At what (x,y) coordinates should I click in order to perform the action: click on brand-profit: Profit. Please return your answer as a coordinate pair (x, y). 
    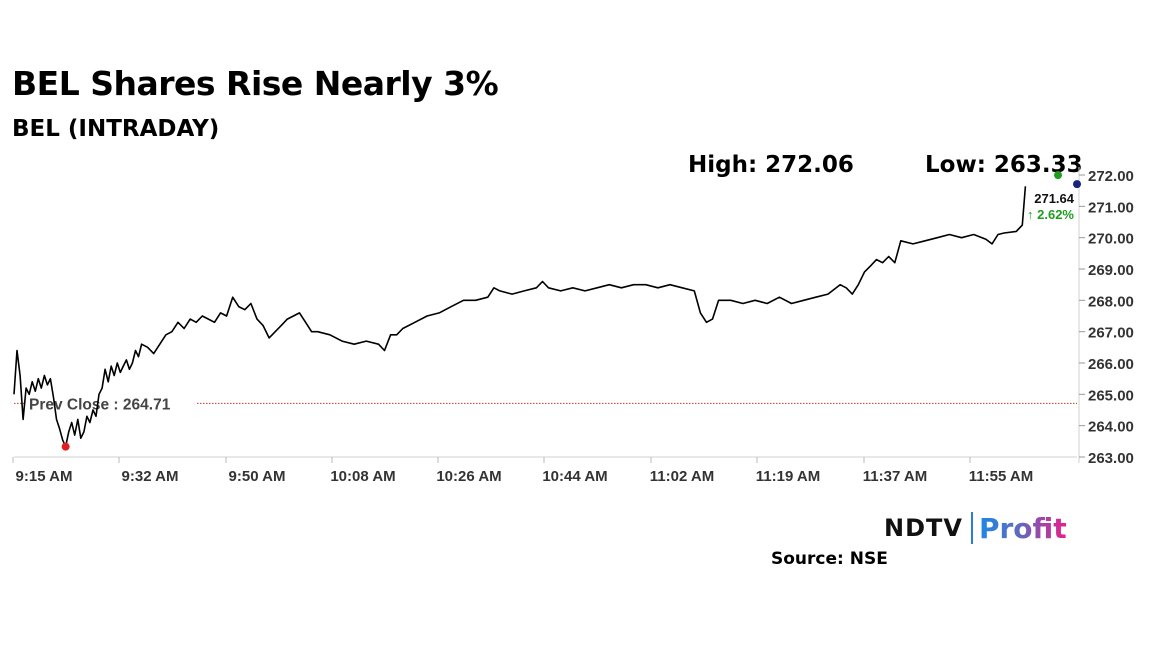
    Looking at the image, I should click on (1022, 528).